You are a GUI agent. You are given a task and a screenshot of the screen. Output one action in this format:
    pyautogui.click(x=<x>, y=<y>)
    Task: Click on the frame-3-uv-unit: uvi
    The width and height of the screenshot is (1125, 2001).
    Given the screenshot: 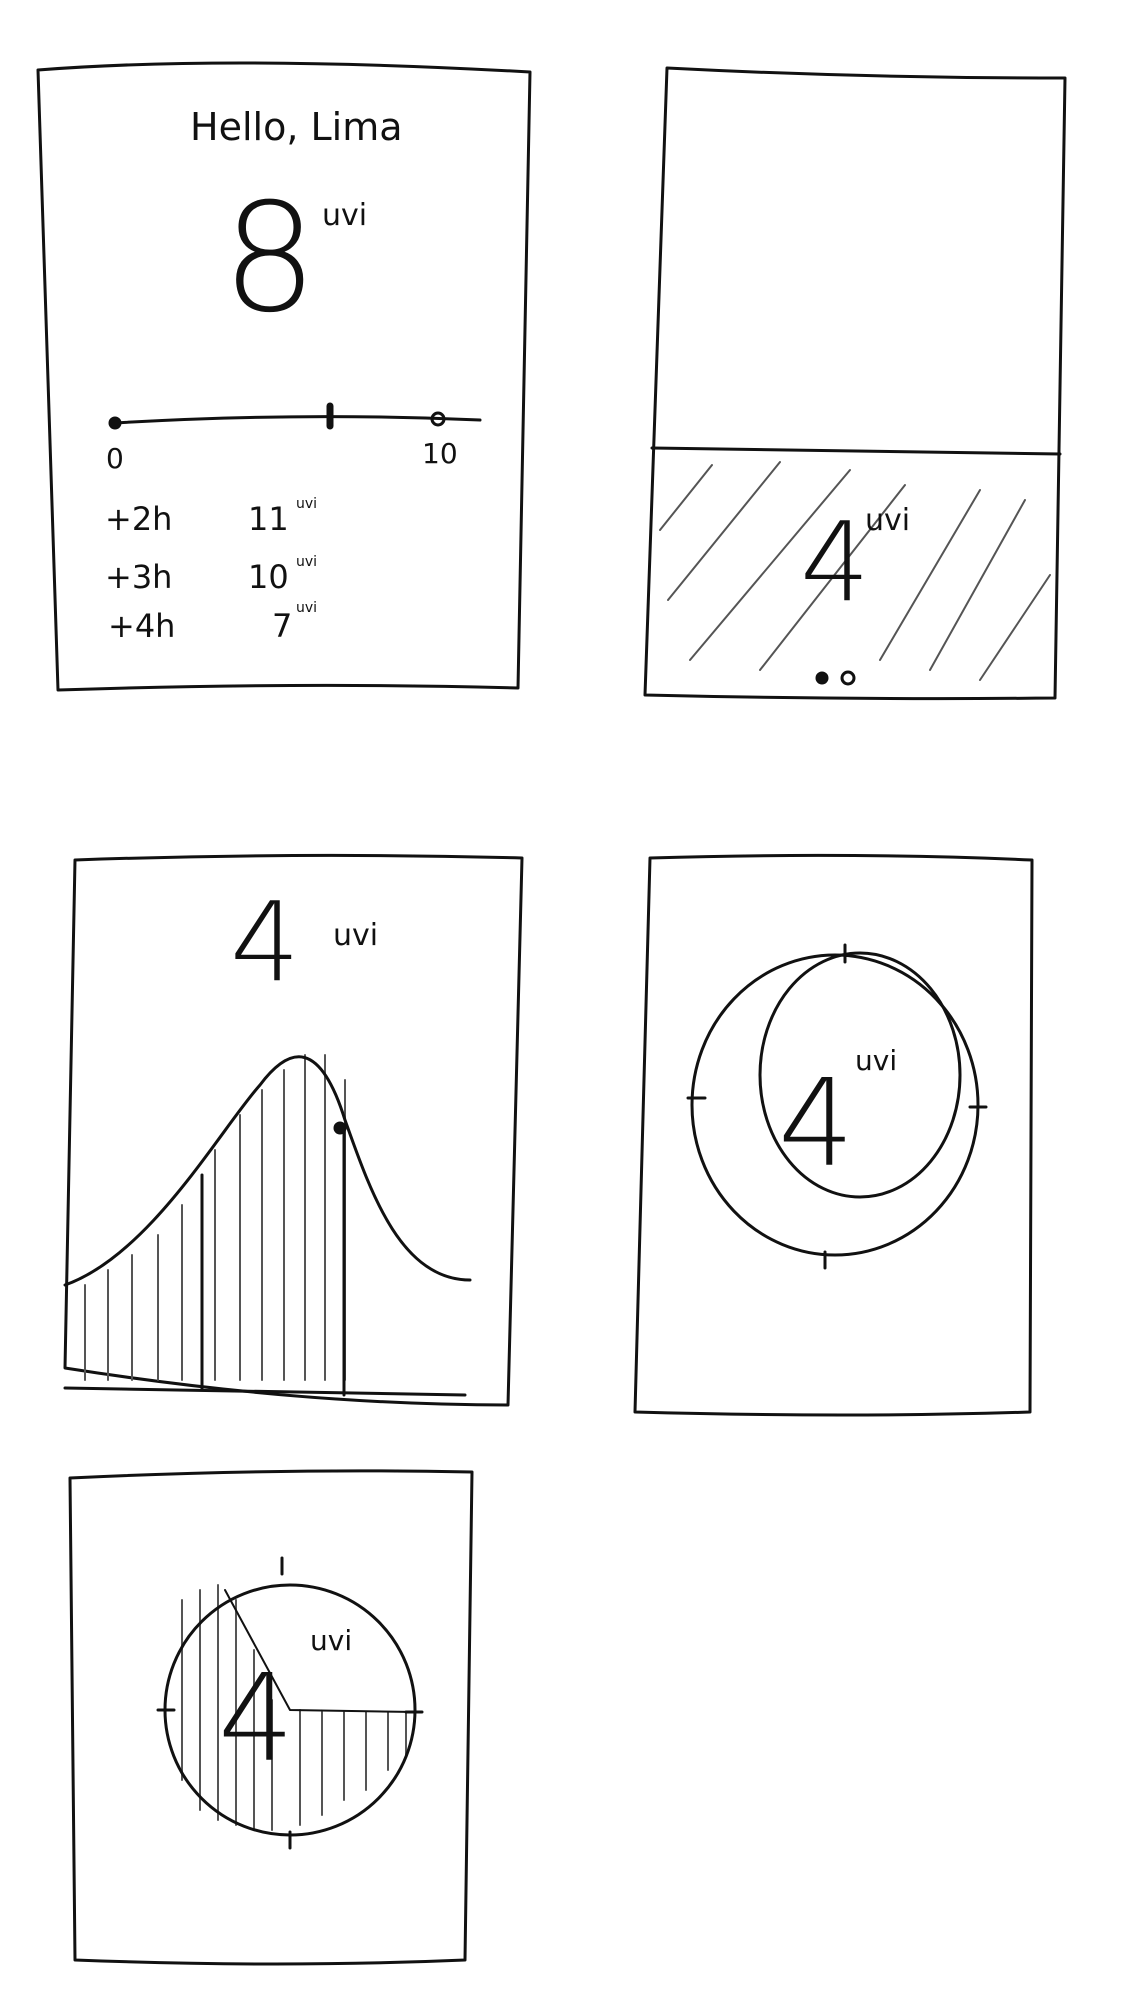 What is the action you would take?
    pyautogui.click(x=355, y=935)
    